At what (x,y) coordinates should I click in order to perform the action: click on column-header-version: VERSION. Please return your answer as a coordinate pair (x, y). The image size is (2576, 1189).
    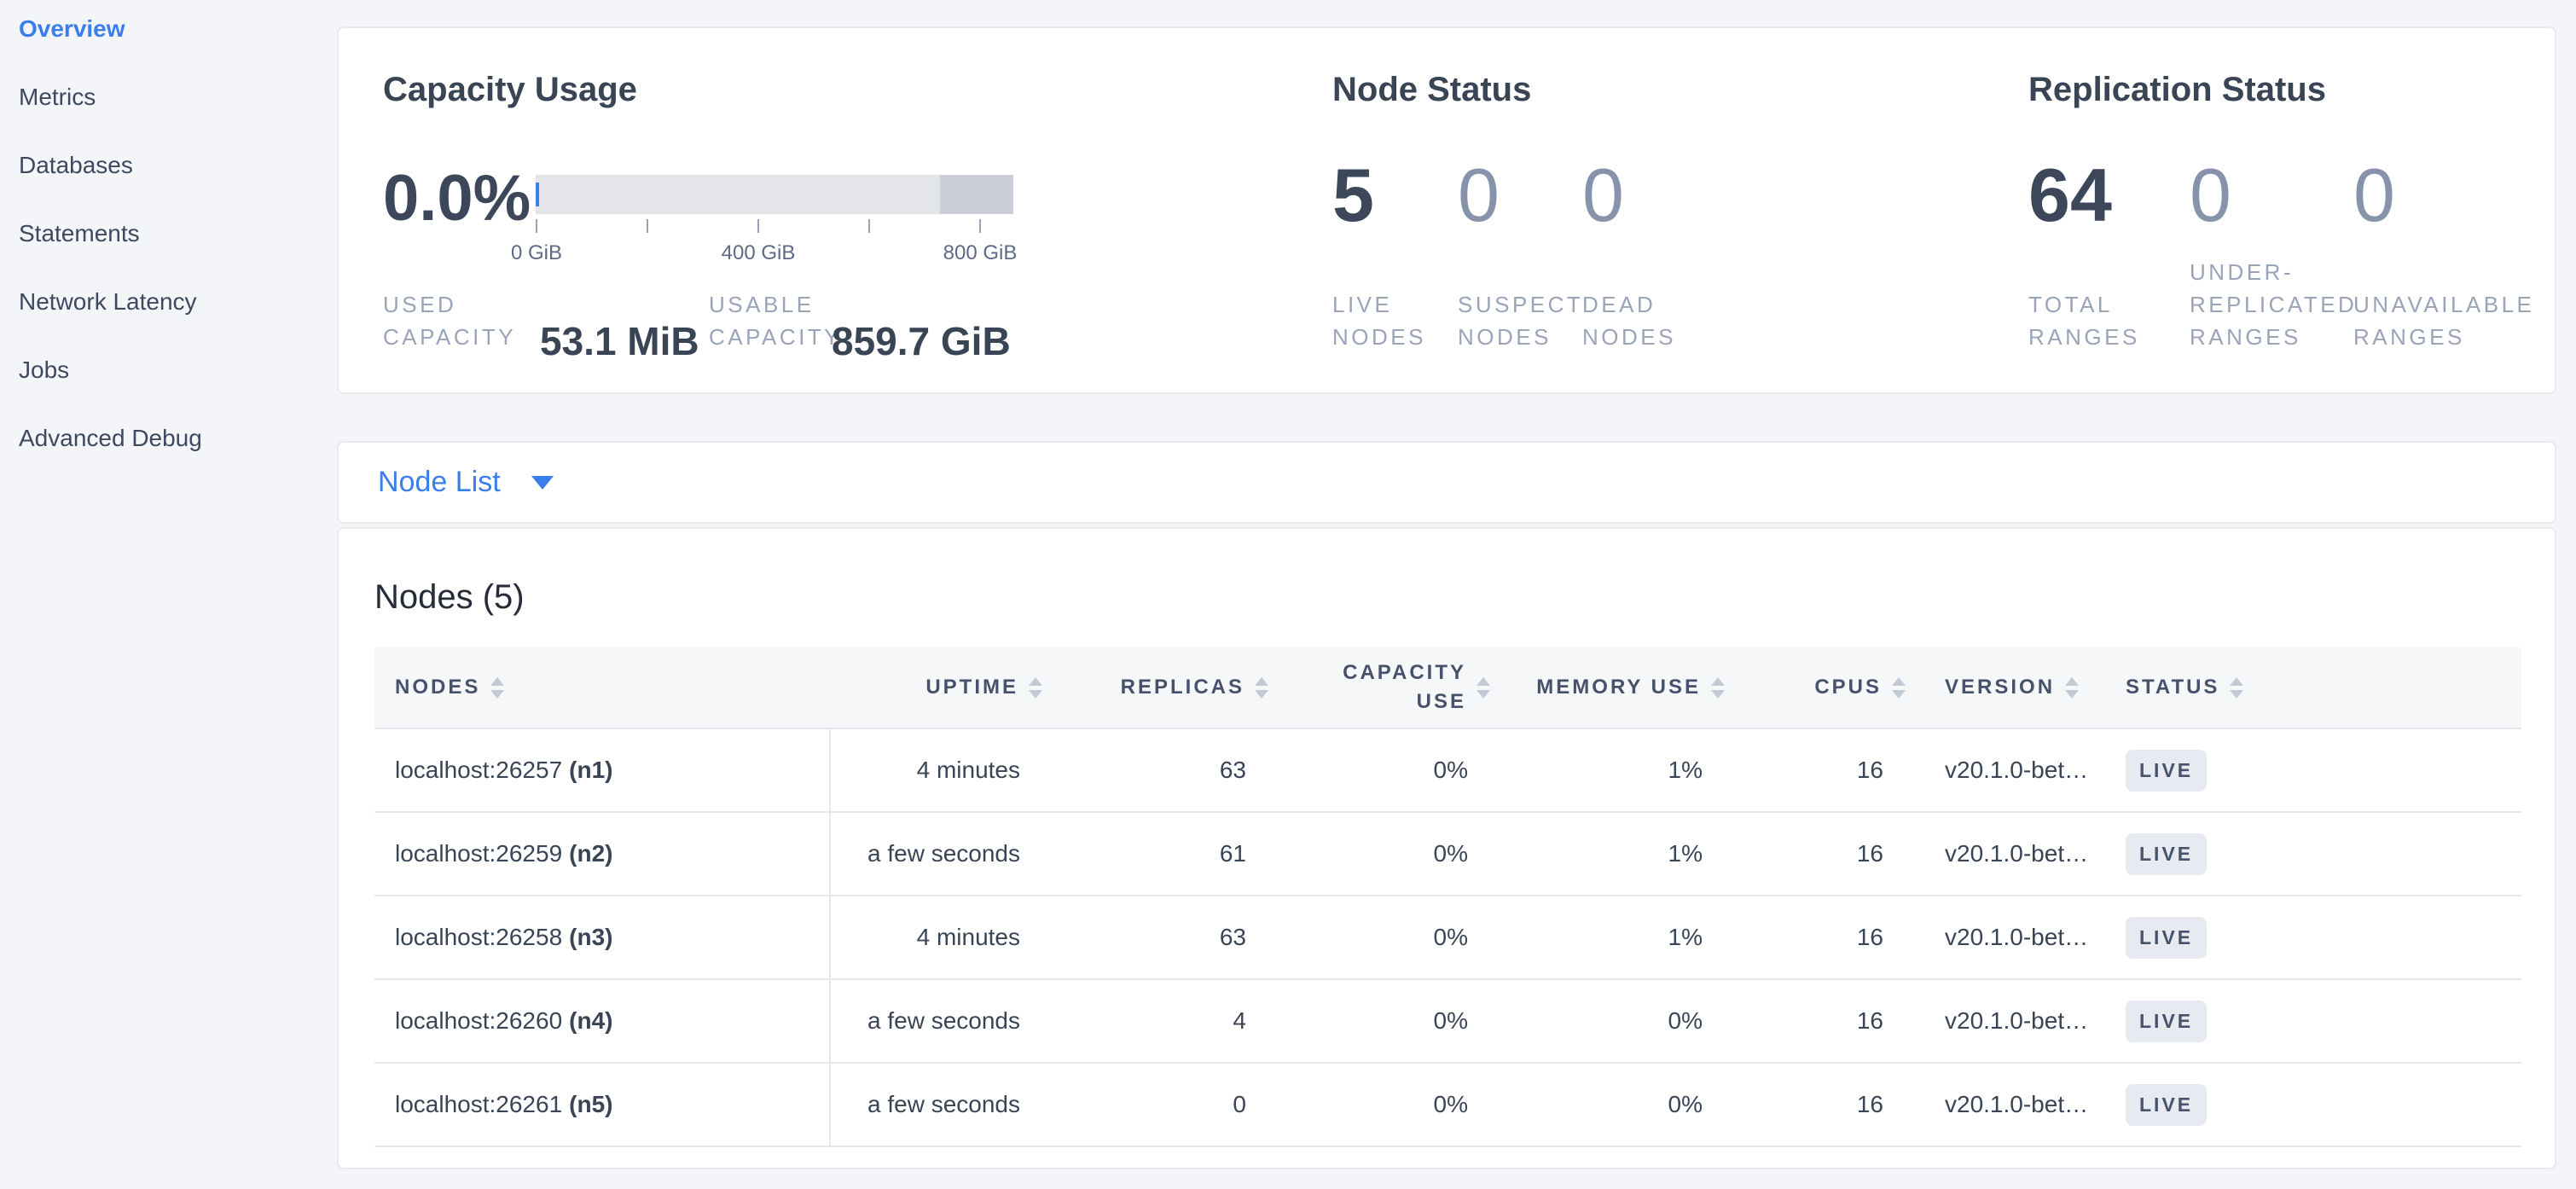
    Looking at the image, I should click on (2004, 688).